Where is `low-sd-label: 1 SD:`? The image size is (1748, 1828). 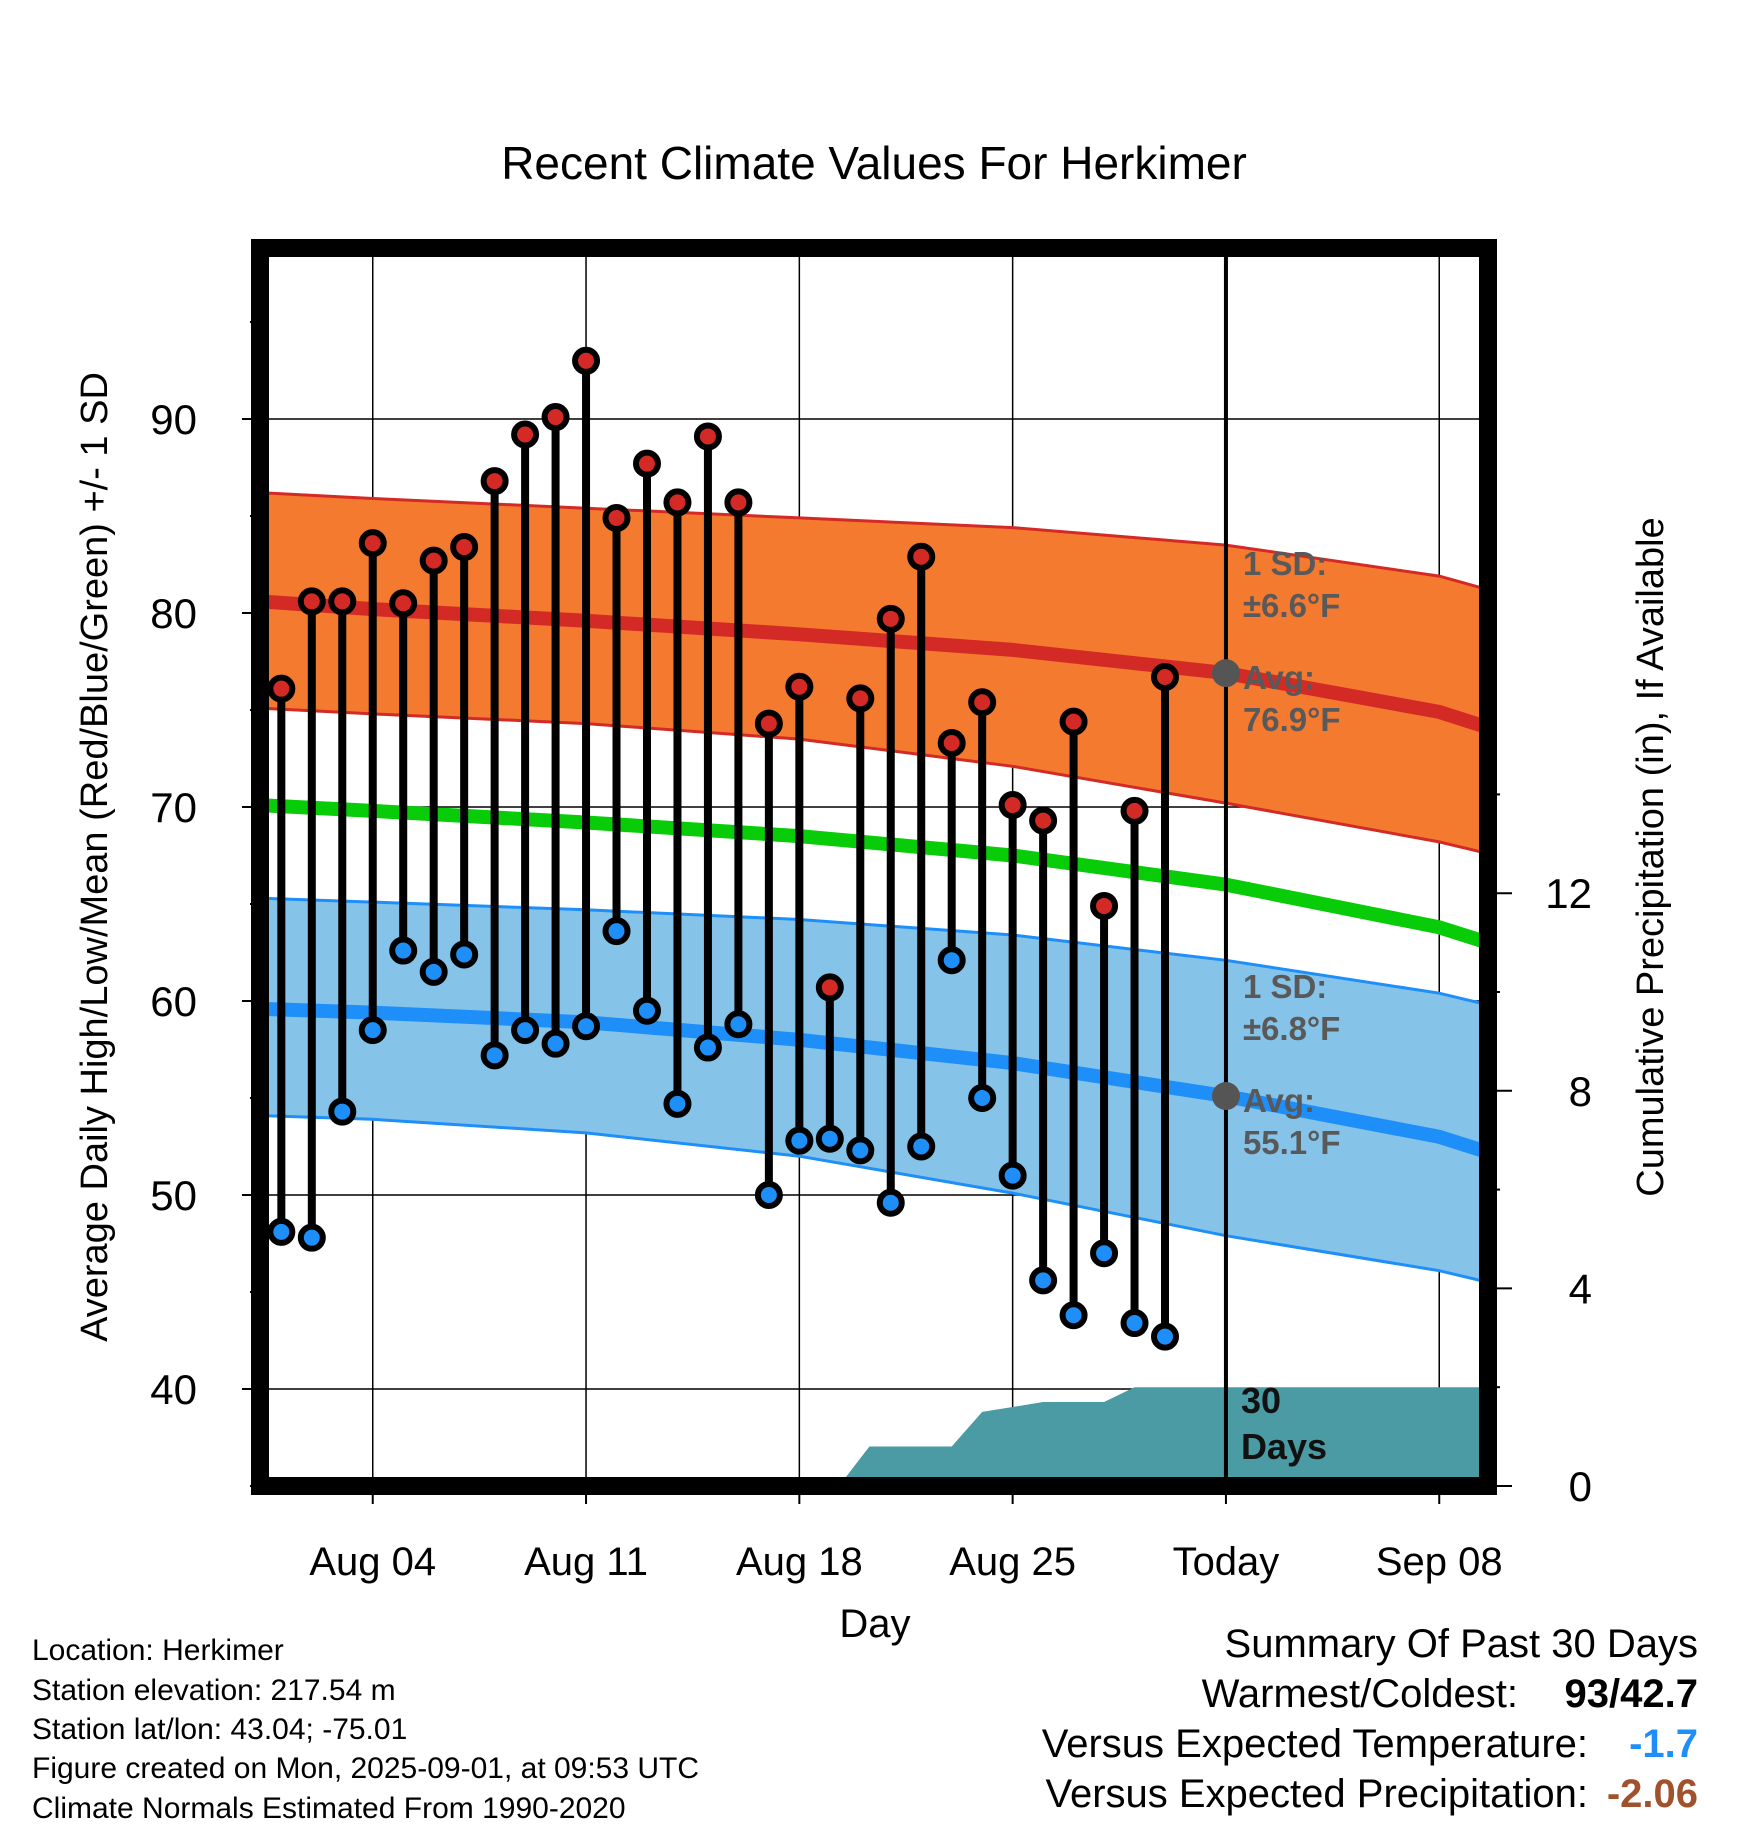
low-sd-label: 1 SD: is located at coordinates (1285, 986).